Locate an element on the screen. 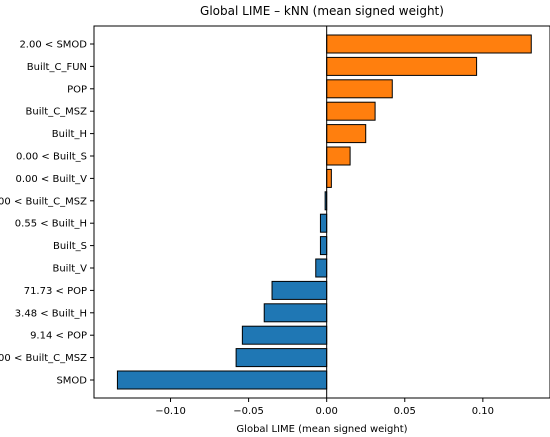 The height and width of the screenshot is (437, 550). x-ticks-group: −0.10 −0.05 0.00 0.05 0.10 is located at coordinates (324, 407).